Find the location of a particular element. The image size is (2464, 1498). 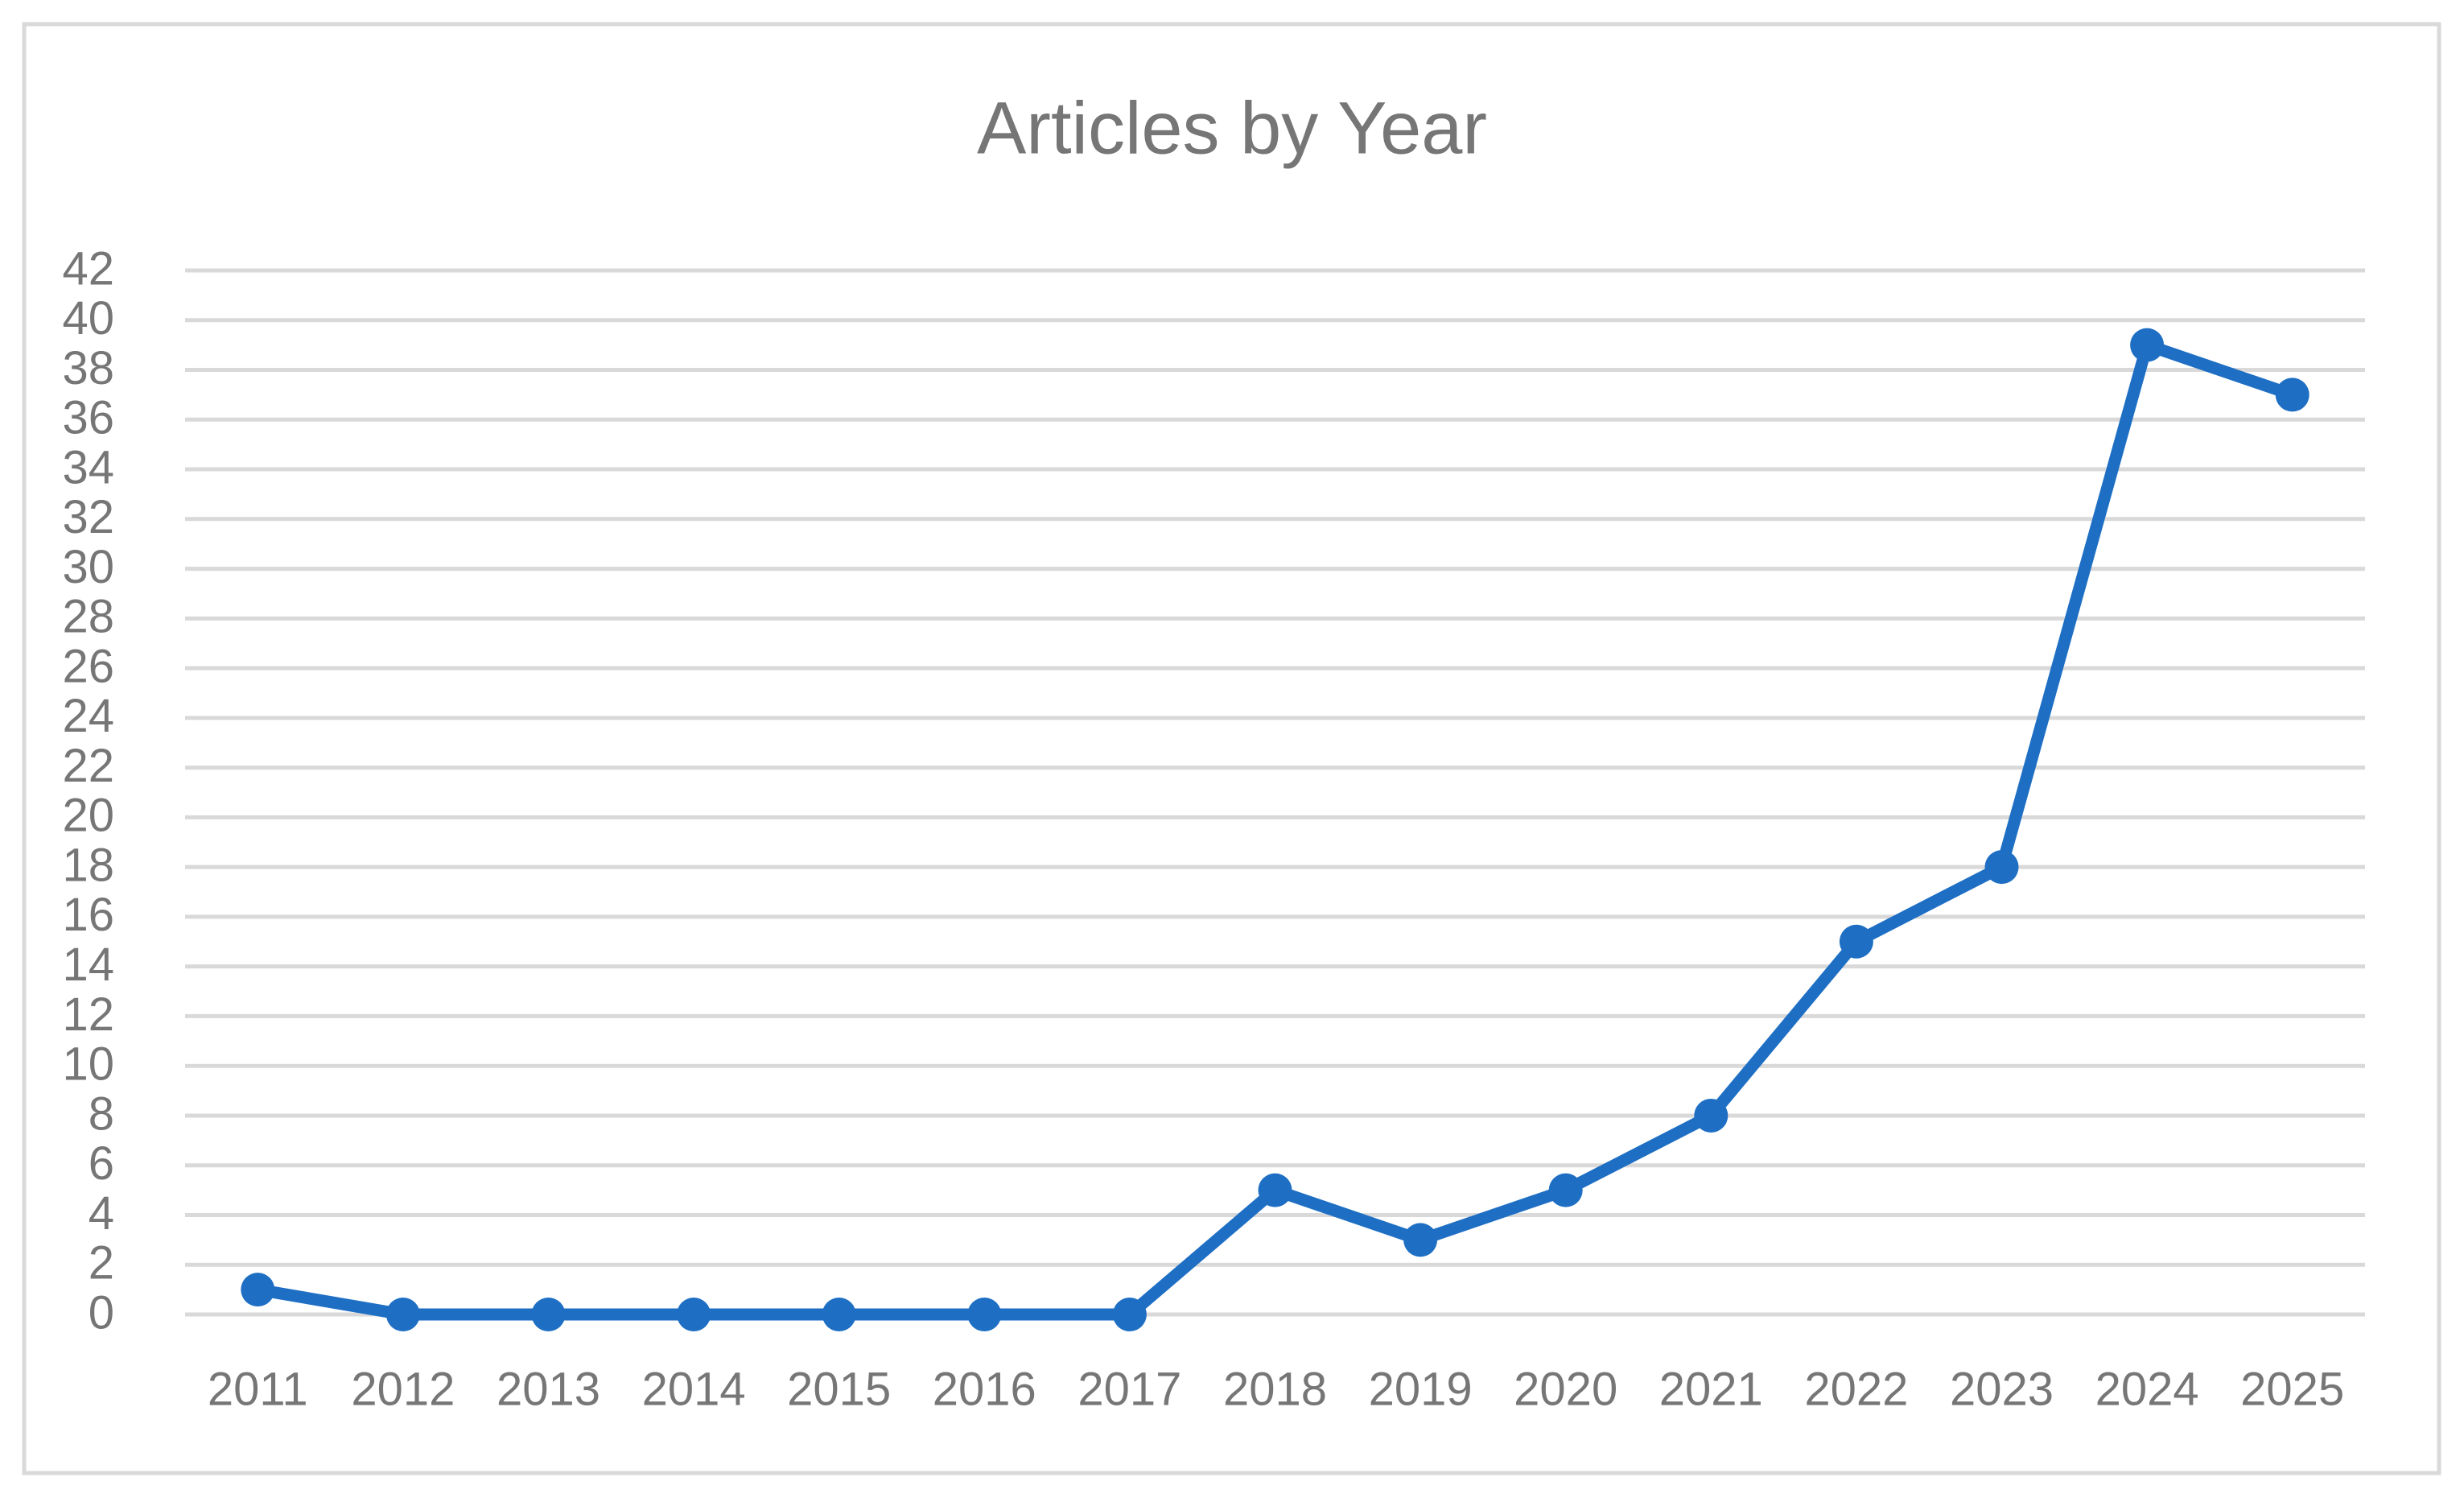

y-tick-label: 24 is located at coordinates (88, 716).